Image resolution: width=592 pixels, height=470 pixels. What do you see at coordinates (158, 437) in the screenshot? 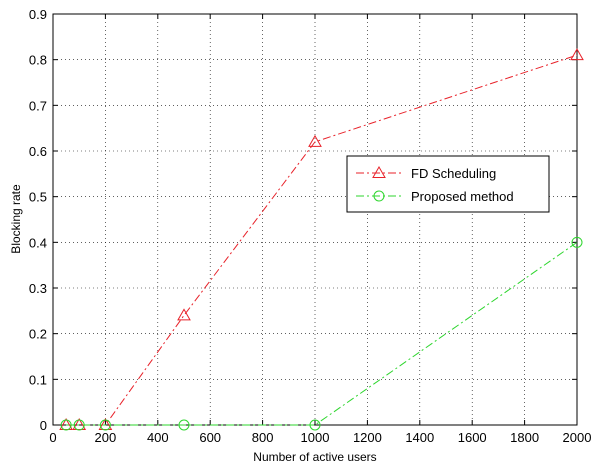
I see `x-tick-label: 400` at bounding box center [158, 437].